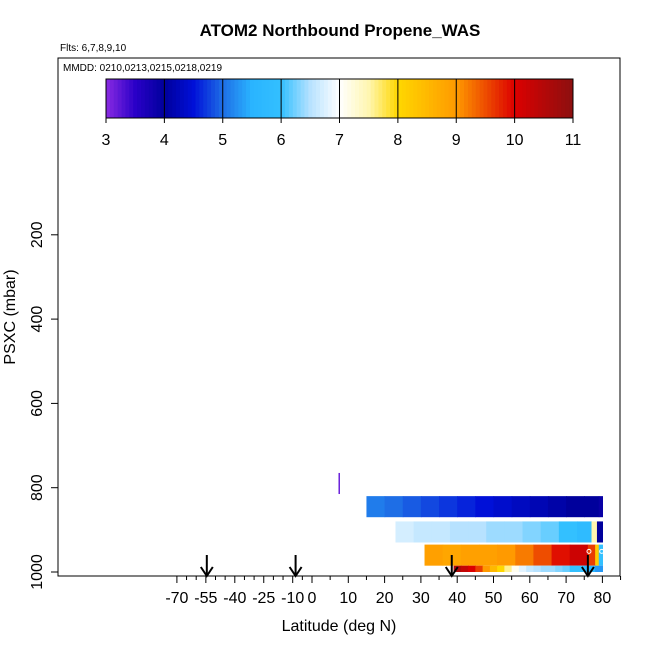 This screenshot has height=650, width=650. I want to click on isolated-sample, so click(339, 483).